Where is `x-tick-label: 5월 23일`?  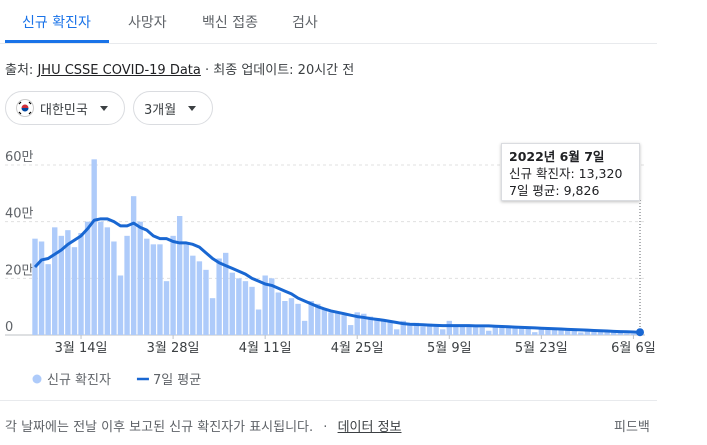 x-tick-label: 5월 23일 is located at coordinates (541, 348).